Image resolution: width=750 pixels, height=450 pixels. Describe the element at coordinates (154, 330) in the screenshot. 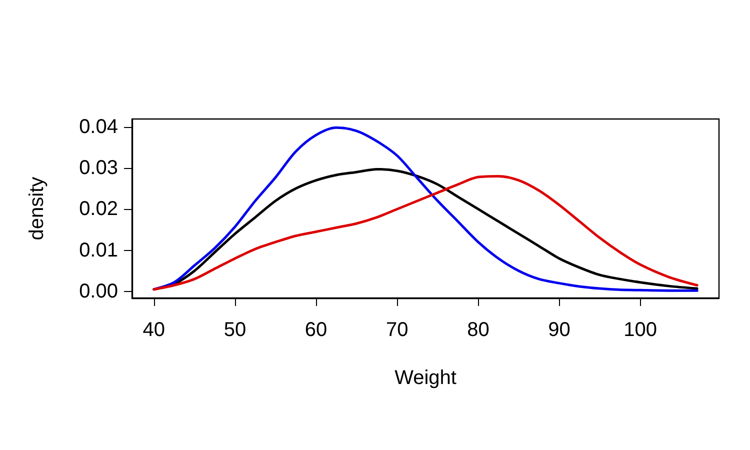

I see `x-tick-label: 40` at that location.